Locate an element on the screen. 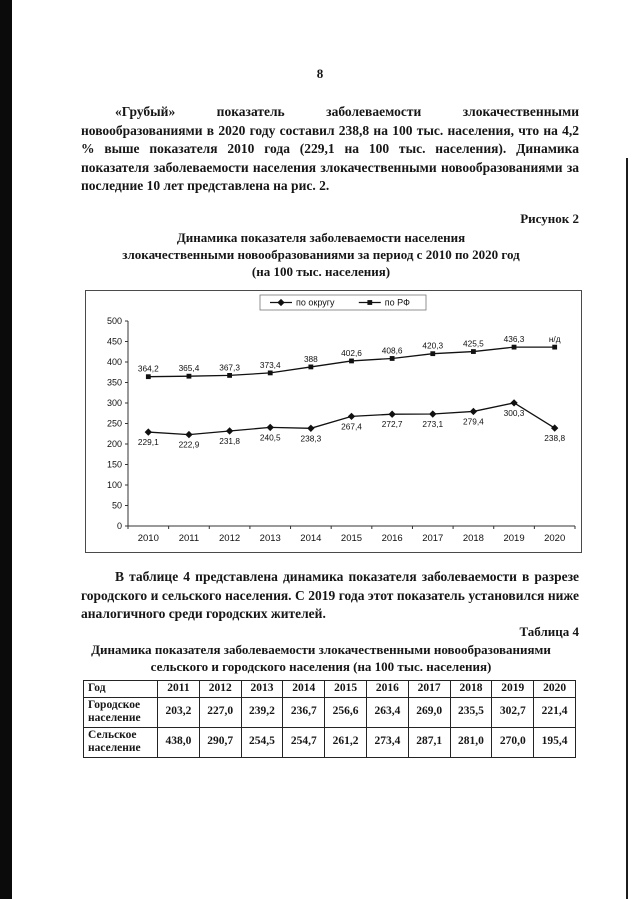 The width and height of the screenshot is (640, 899). svg-text: 2014 is located at coordinates (310, 538).